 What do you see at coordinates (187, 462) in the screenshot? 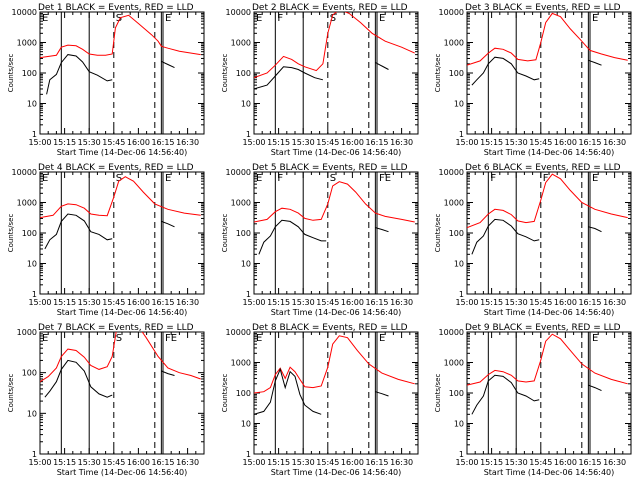
I see `x-tick-label: 16:30` at bounding box center [187, 462].